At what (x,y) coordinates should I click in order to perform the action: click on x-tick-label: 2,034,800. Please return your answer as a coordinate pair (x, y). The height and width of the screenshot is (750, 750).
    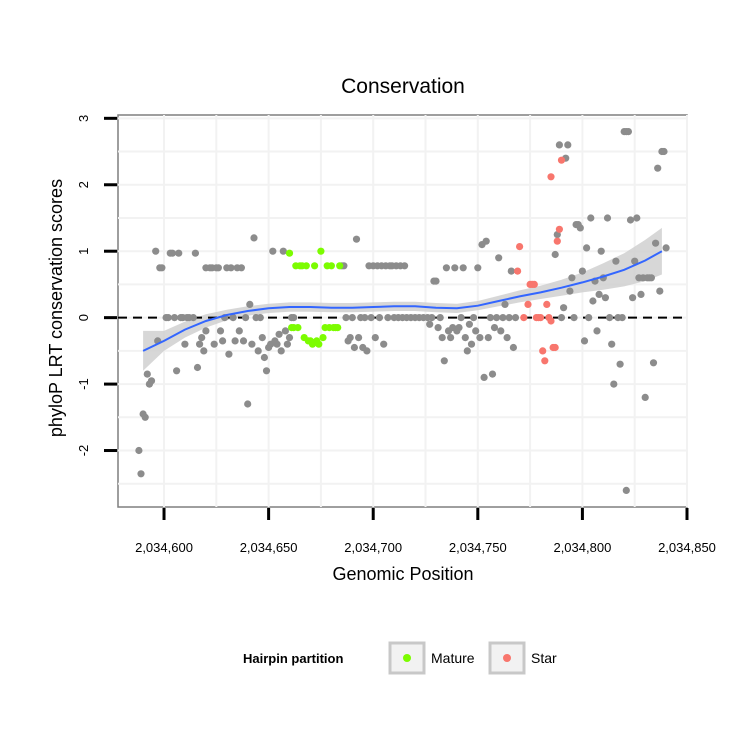
    Looking at the image, I should click on (582, 547).